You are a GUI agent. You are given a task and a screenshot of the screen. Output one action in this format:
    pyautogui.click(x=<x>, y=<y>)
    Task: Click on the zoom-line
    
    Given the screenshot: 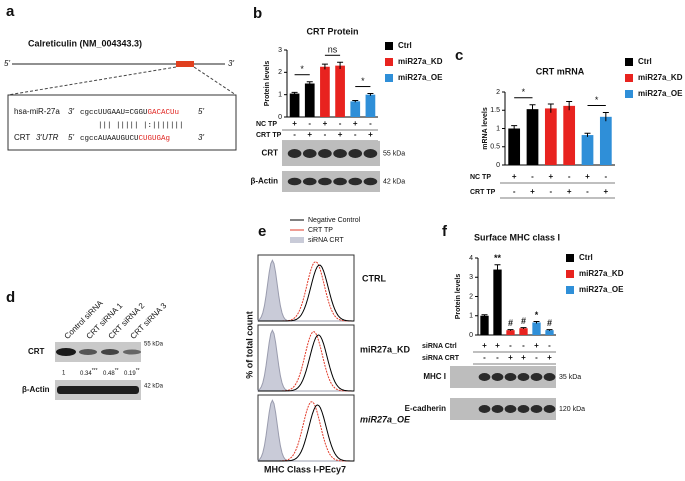 What is the action you would take?
    pyautogui.click(x=215, y=81)
    